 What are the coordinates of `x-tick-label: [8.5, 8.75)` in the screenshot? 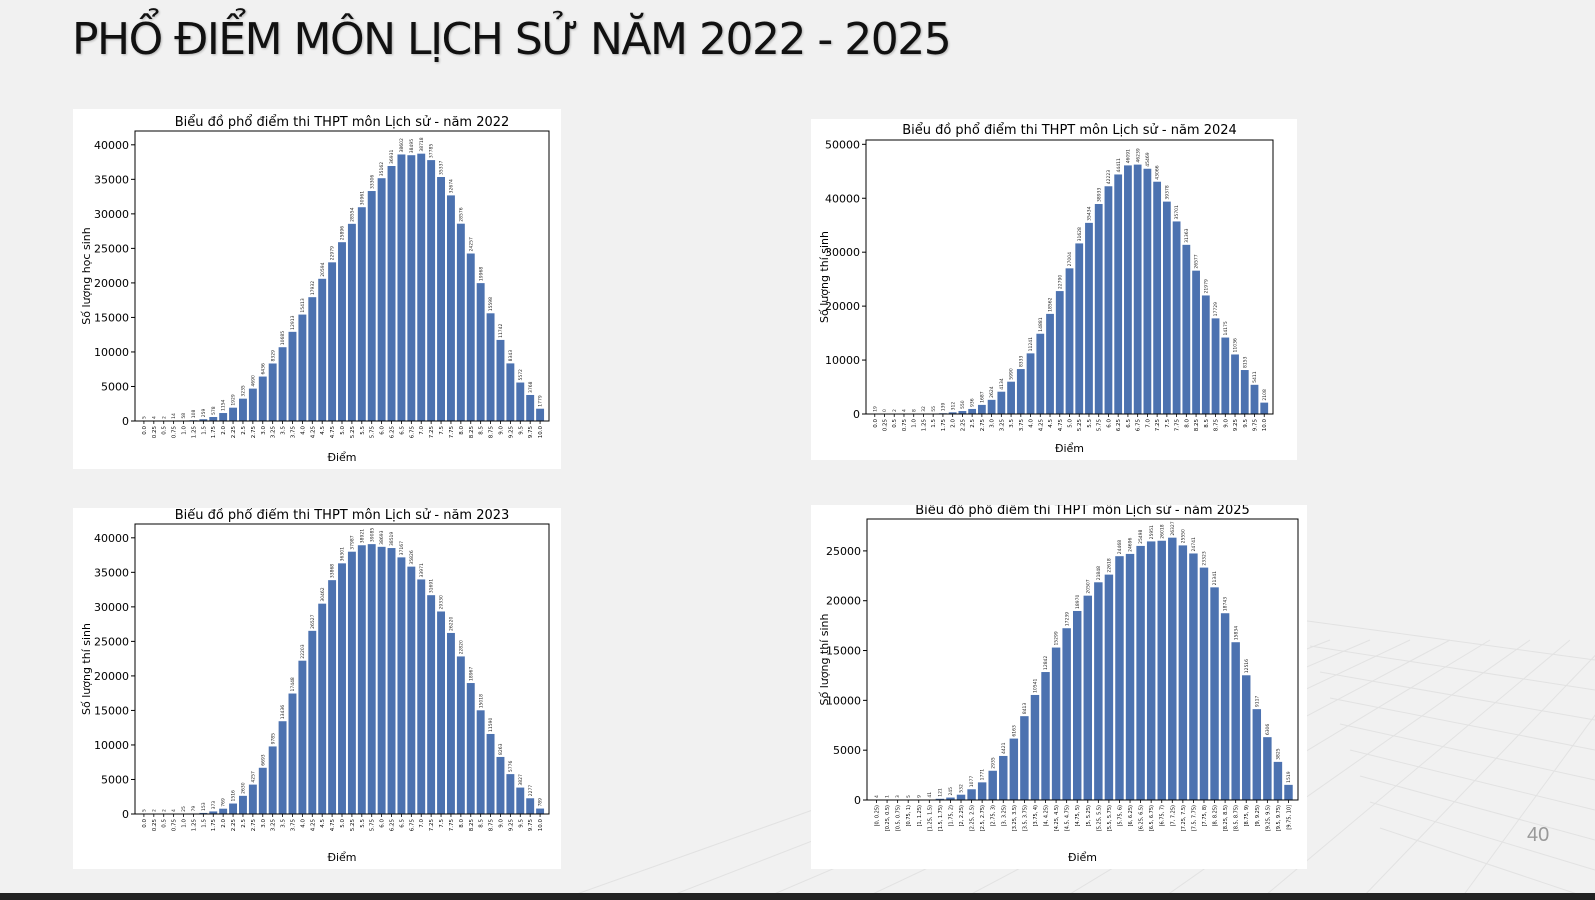 It's located at (1237, 818).